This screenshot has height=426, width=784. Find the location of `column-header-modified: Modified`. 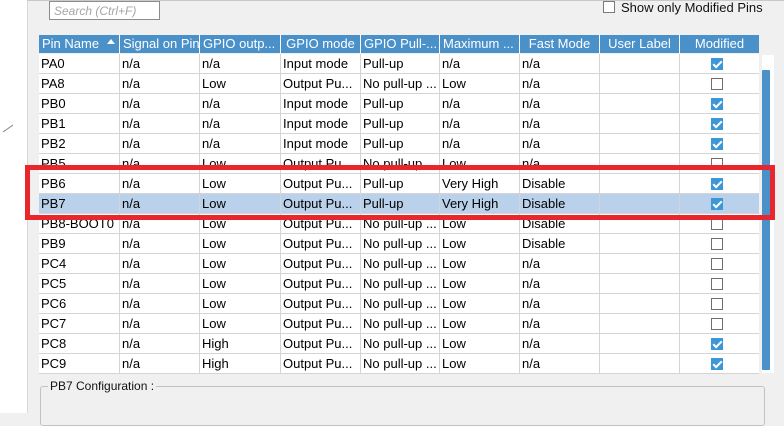

column-header-modified: Modified is located at coordinates (719, 44).